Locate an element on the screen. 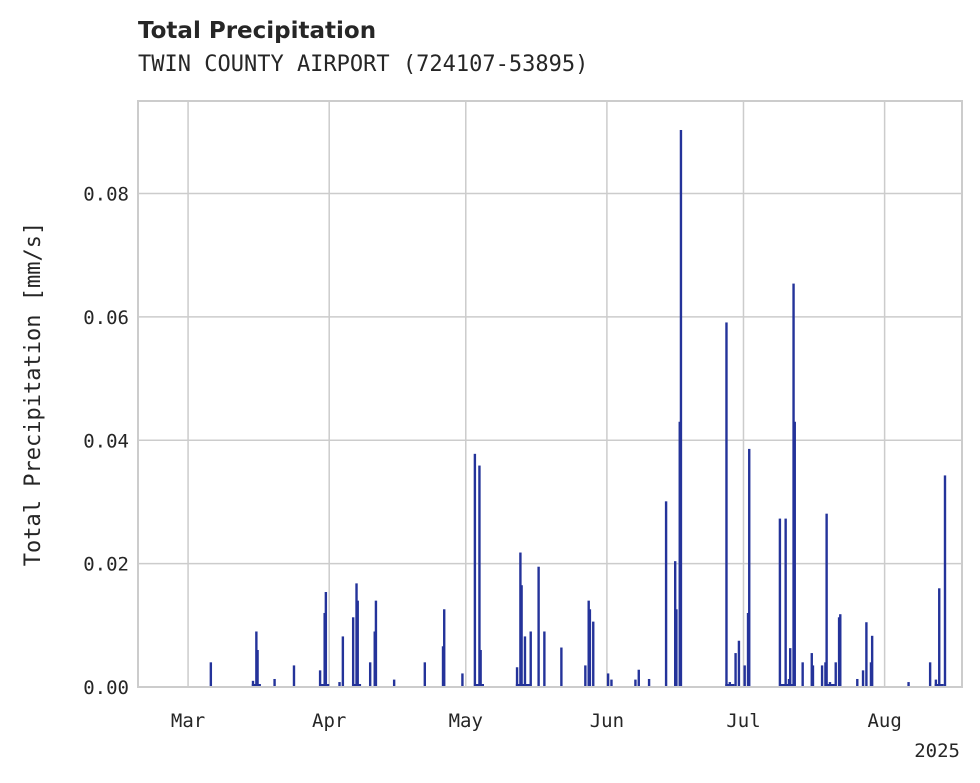  x-year-label: 2025 is located at coordinates (937, 751).